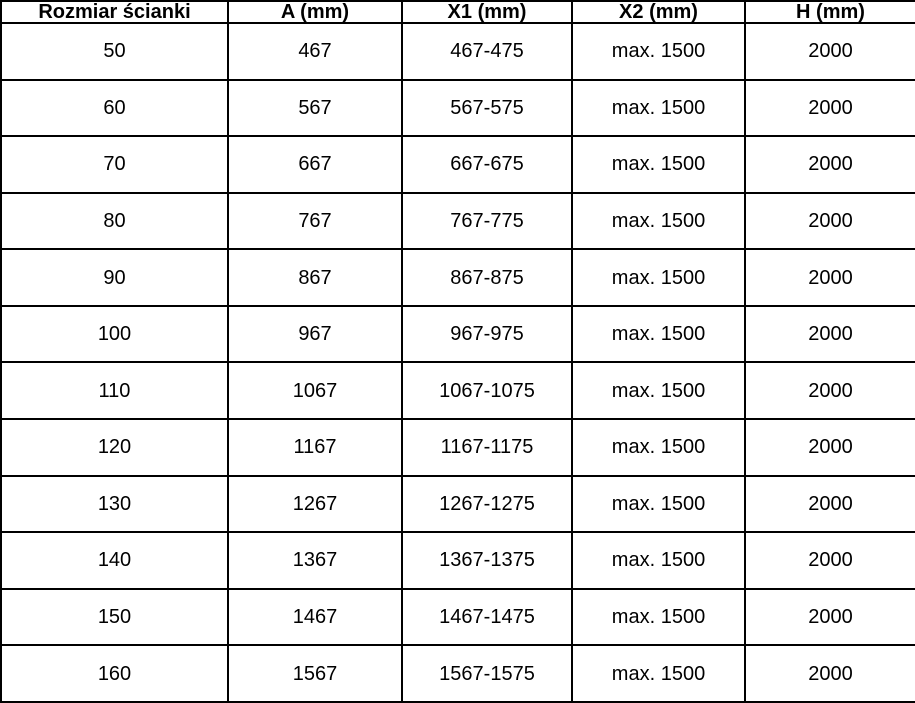 Image resolution: width=915 pixels, height=703 pixels. I want to click on table-cell: 1567-1575, so click(487, 673).